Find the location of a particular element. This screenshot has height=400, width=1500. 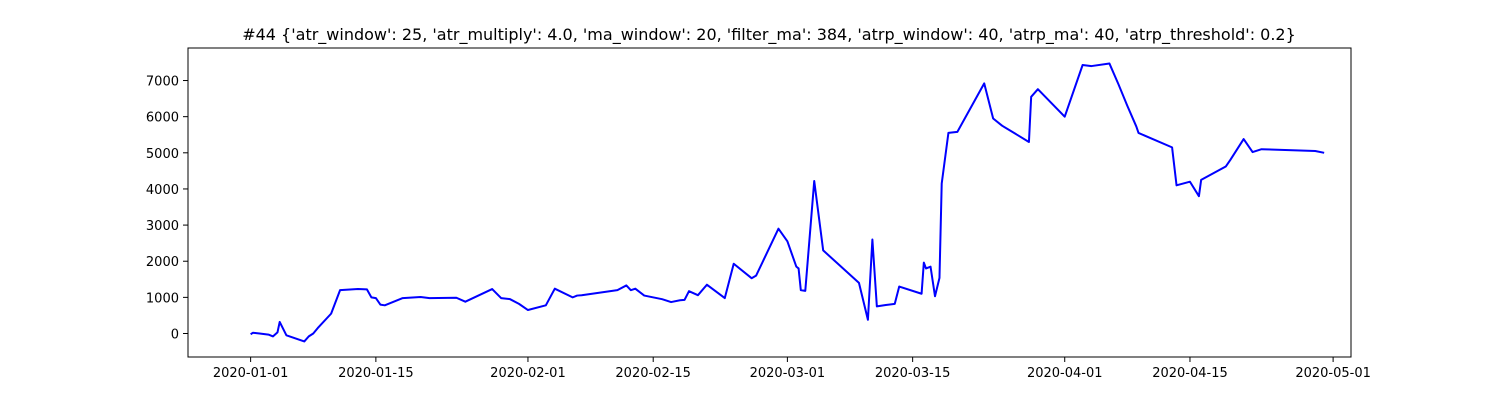

y-axis: 0 1000 2000 3000 4000 5000 6000 7000 is located at coordinates (167, 209).